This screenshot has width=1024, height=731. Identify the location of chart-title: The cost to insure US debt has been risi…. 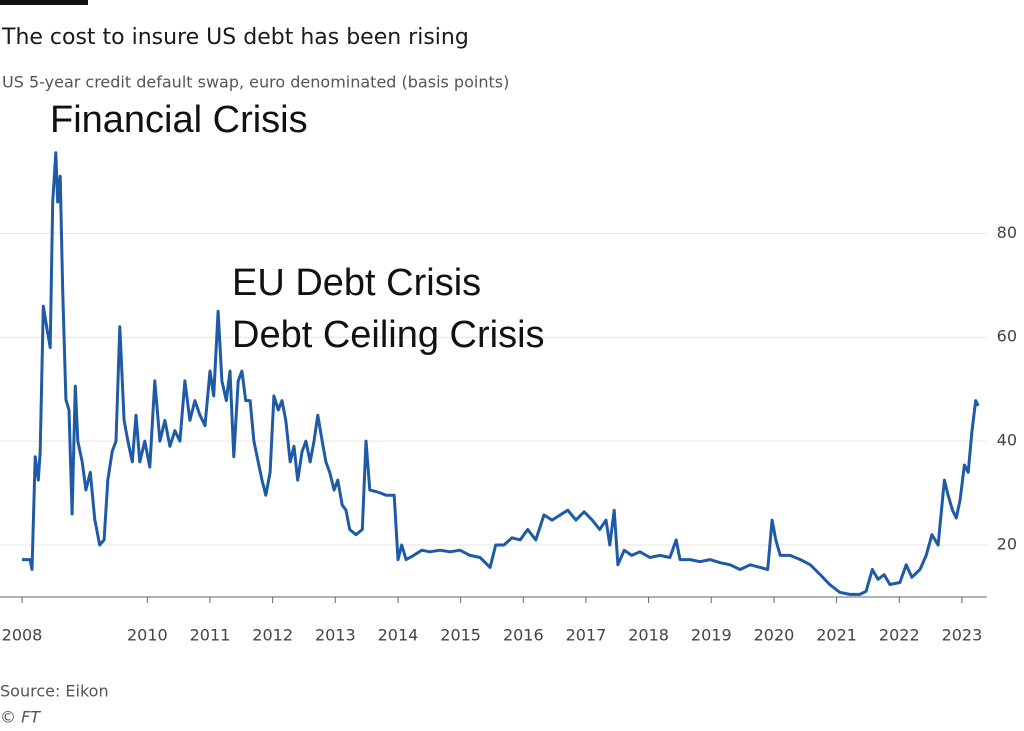
(235, 37).